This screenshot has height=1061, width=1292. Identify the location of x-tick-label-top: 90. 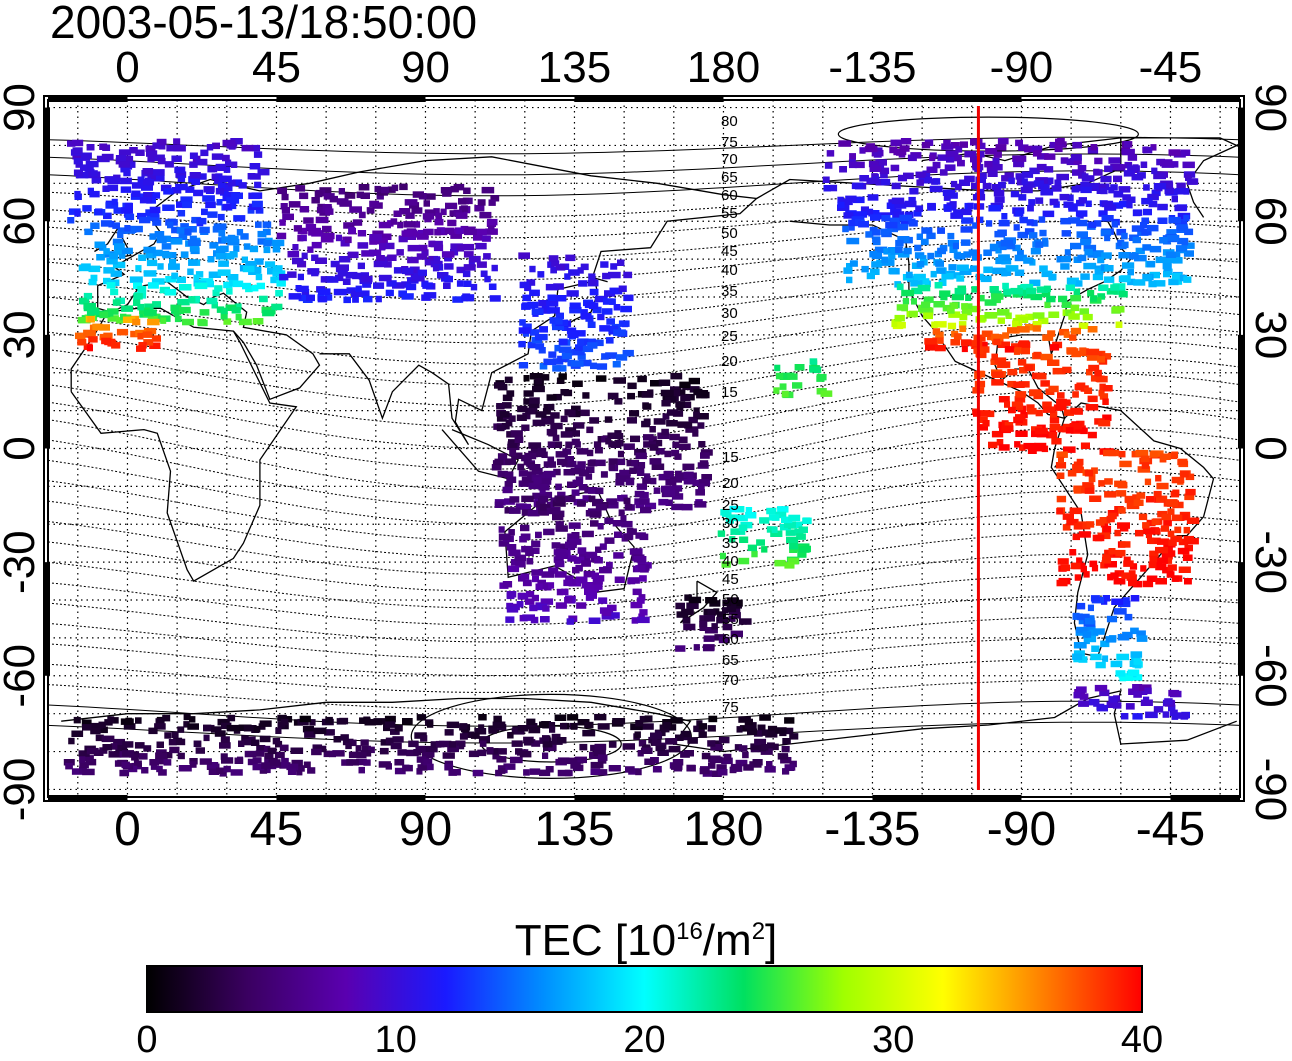
(425, 67).